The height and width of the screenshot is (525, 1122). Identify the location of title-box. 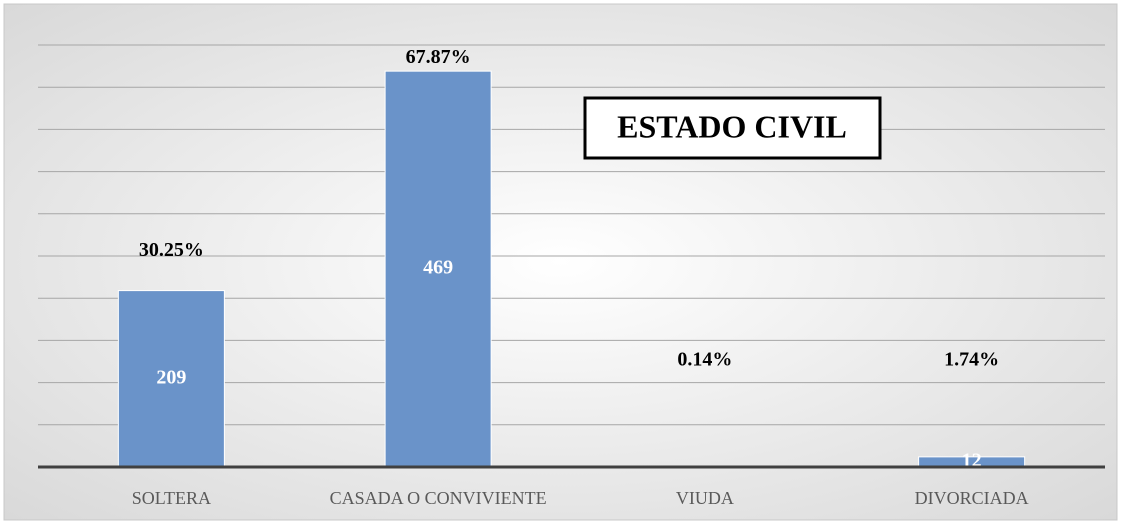
(732, 128).